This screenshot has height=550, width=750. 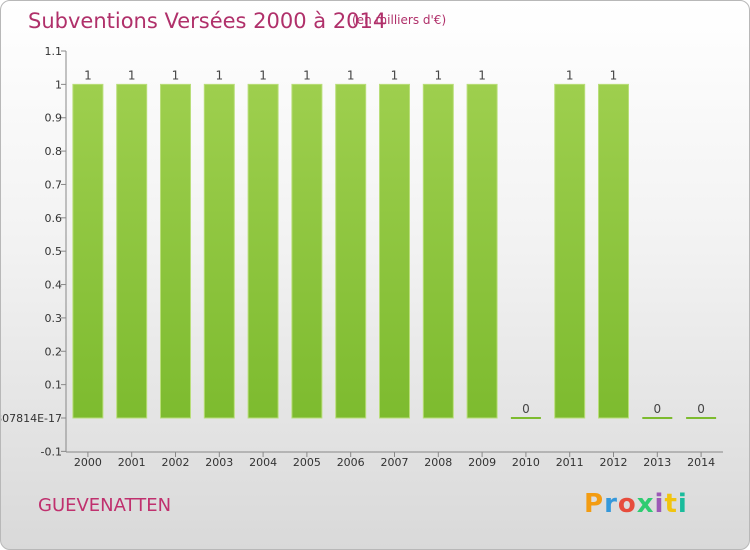 What do you see at coordinates (482, 462) in the screenshot?
I see `x-tick-label: 2009` at bounding box center [482, 462].